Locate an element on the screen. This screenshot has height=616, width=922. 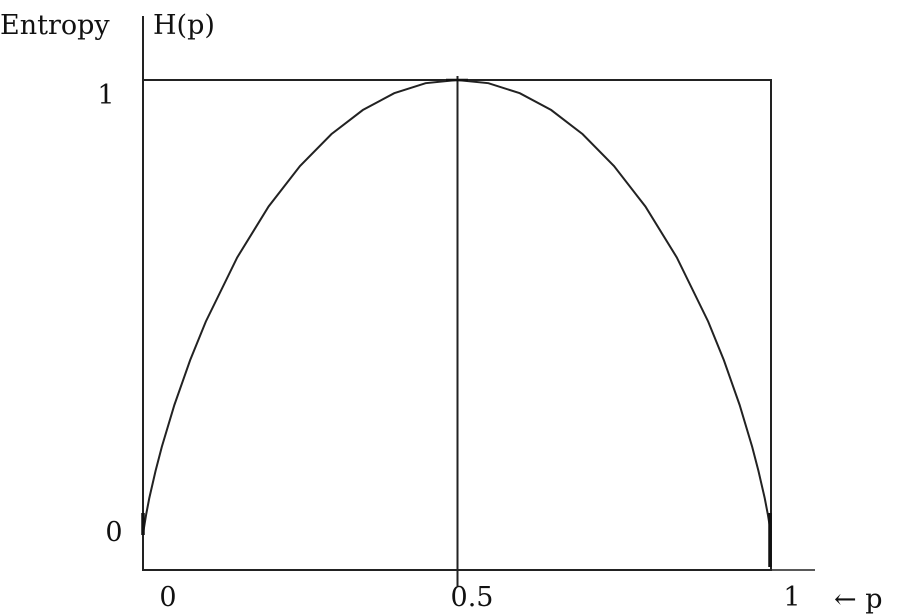
y-tick-label-1: 1 is located at coordinates (105, 95).